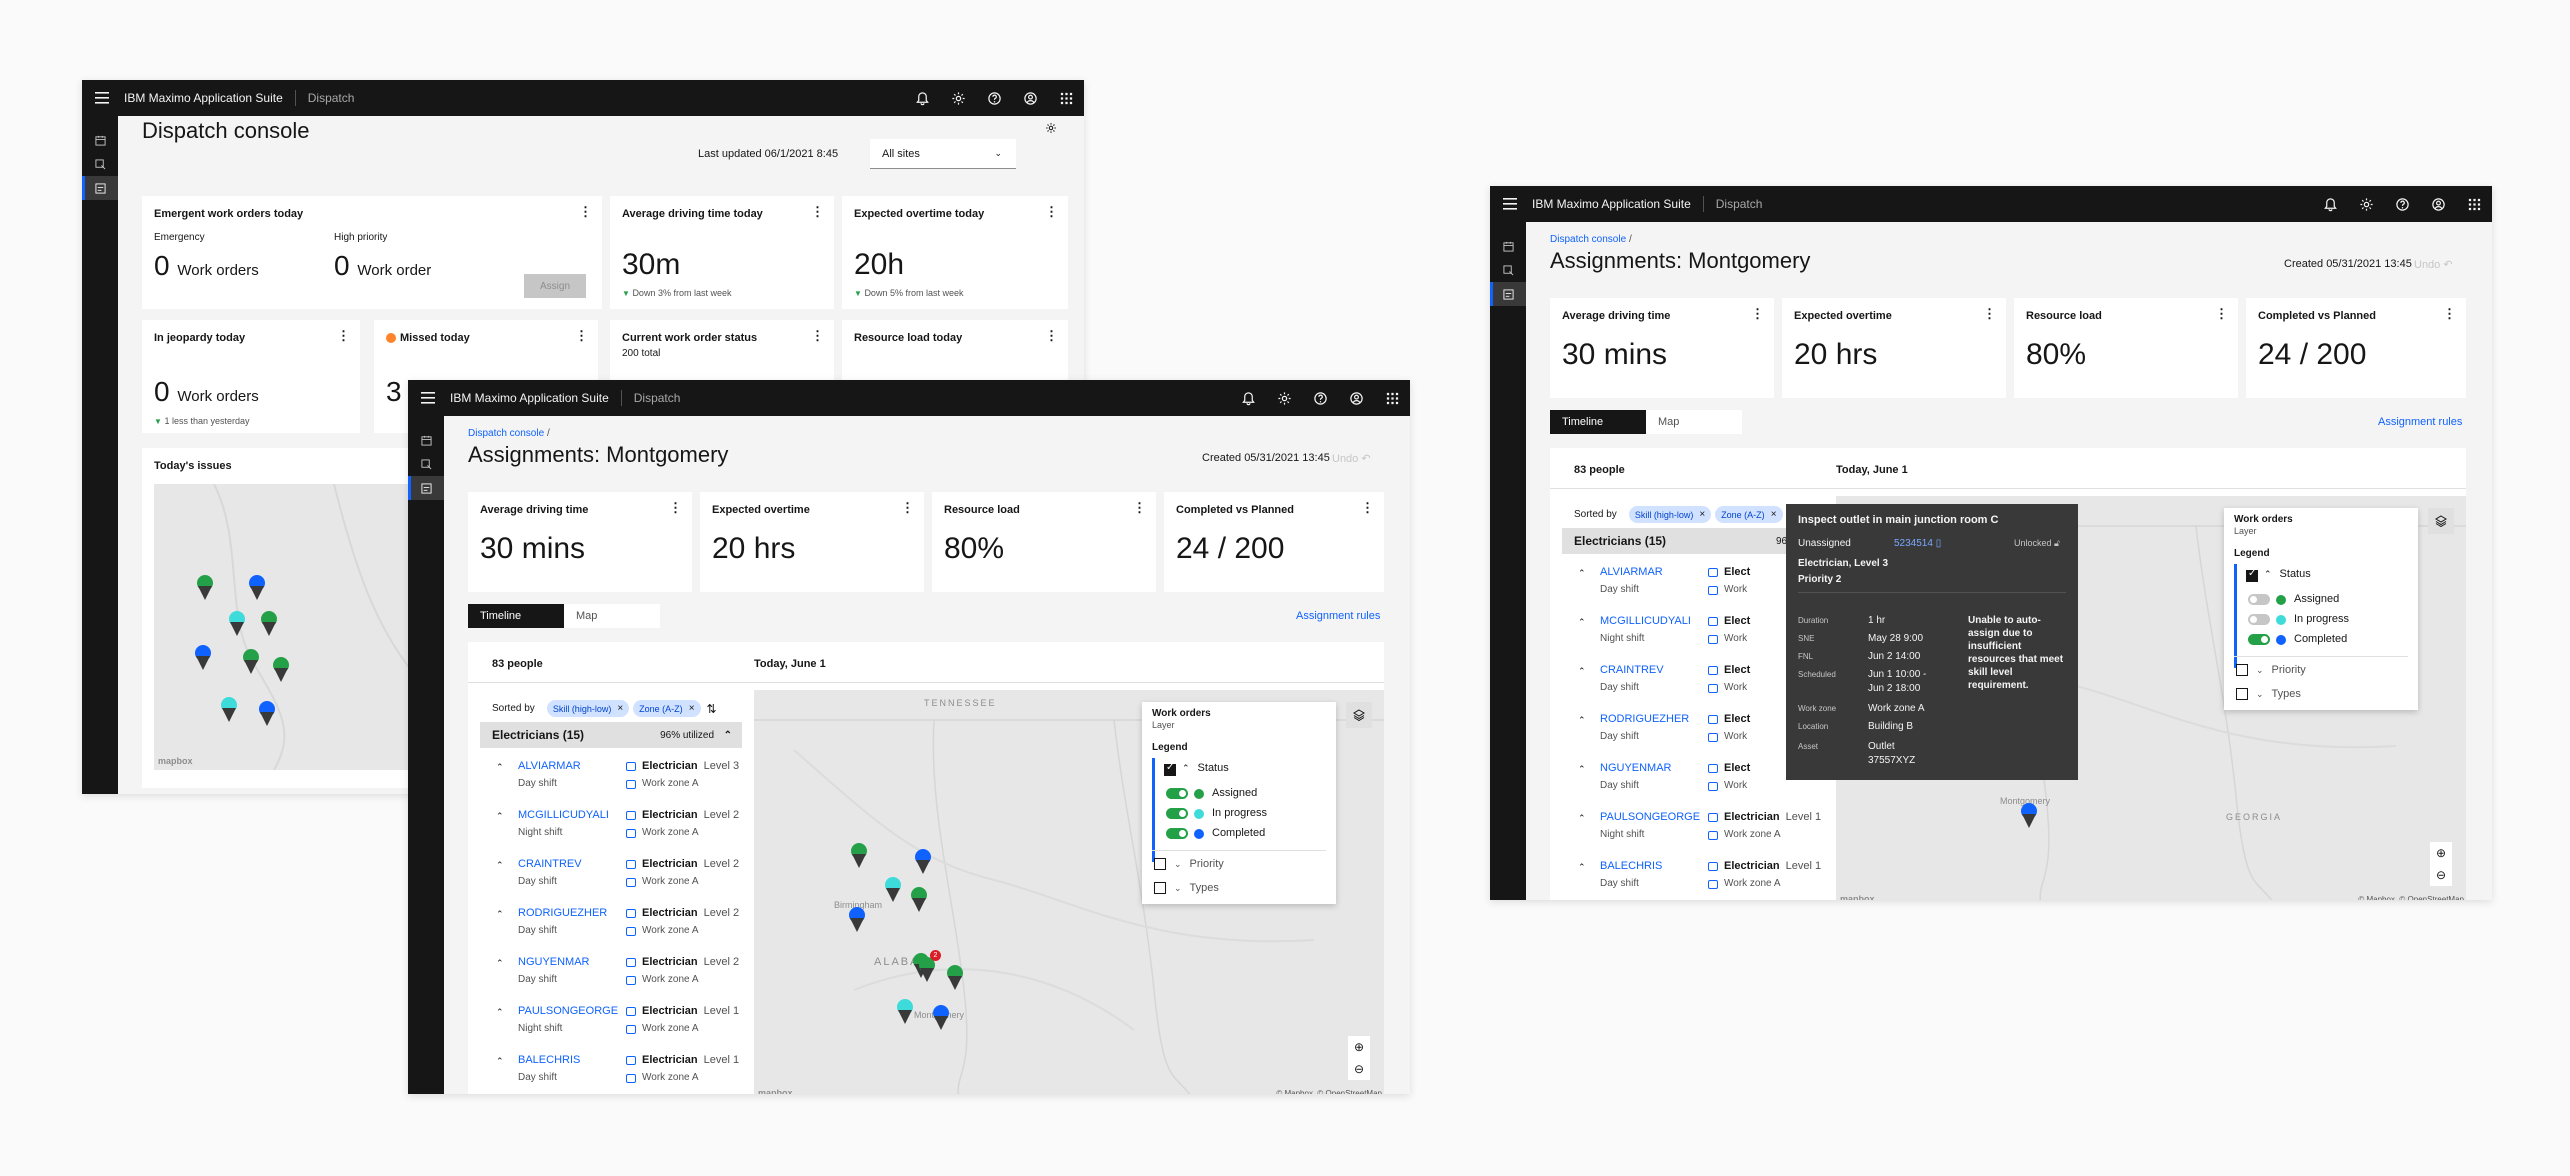 This screenshot has height=1176, width=2570. What do you see at coordinates (612, 616) in the screenshot?
I see `tab-map: Map` at bounding box center [612, 616].